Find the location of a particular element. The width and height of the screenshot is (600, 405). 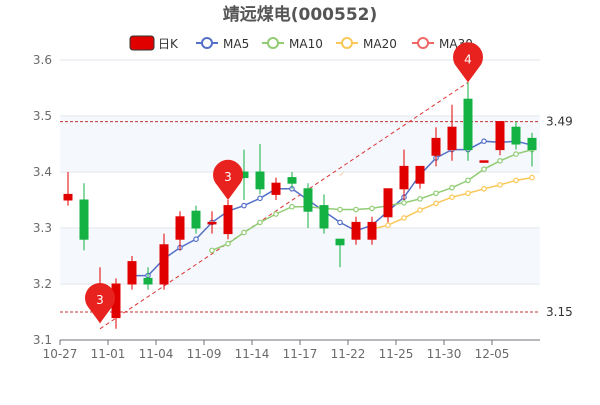

x-tick-label: 11-22 is located at coordinates (348, 354).